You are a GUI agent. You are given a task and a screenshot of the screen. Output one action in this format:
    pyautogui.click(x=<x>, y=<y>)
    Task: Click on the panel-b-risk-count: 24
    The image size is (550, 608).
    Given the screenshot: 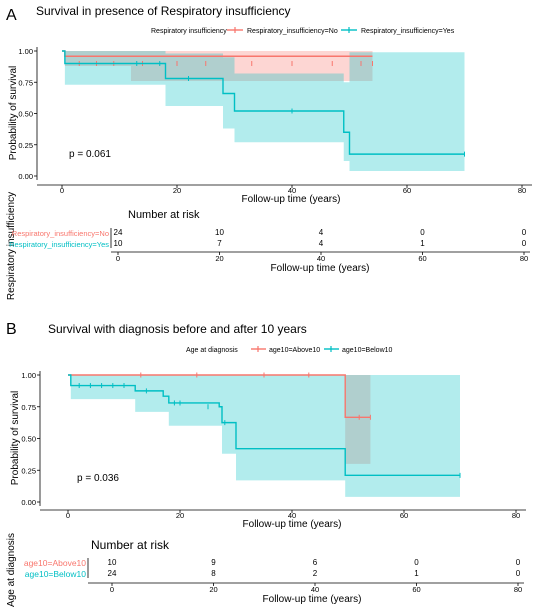 What is the action you would take?
    pyautogui.click(x=112, y=573)
    